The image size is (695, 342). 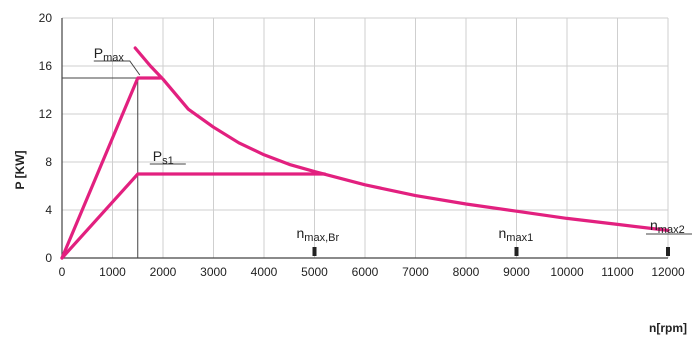 I want to click on ps1-curve, so click(x=193, y=216).